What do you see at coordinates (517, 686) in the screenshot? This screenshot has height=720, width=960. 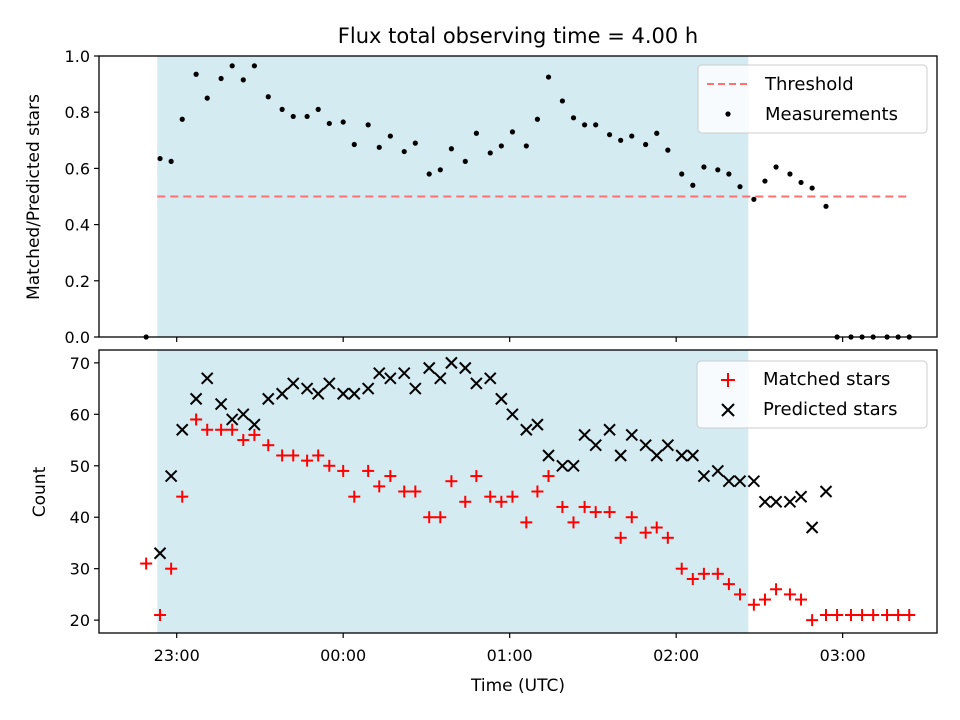 I see `x-axis-label: Time (UTC)` at bounding box center [517, 686].